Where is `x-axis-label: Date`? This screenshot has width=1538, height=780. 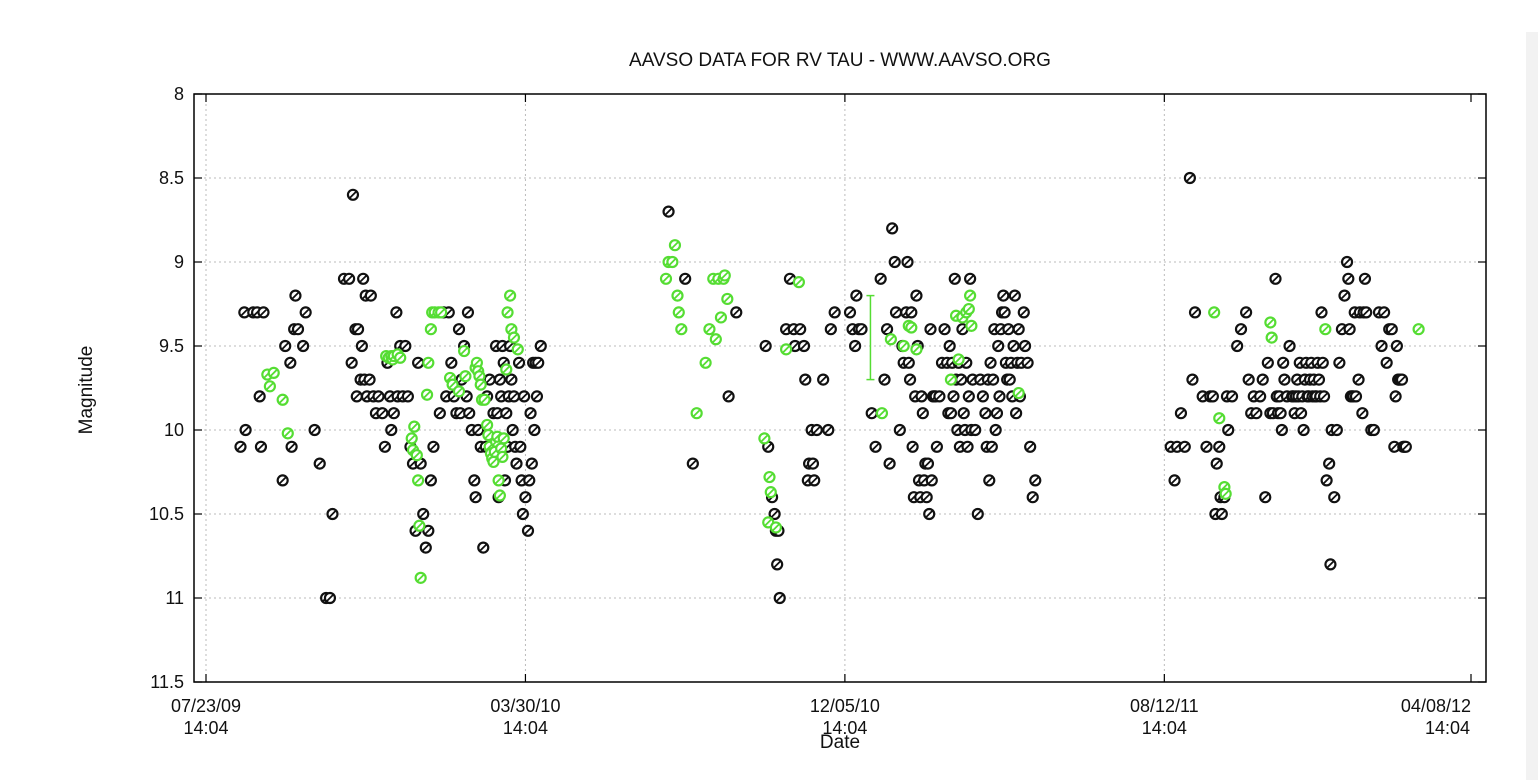
x-axis-label: Date is located at coordinates (840, 742).